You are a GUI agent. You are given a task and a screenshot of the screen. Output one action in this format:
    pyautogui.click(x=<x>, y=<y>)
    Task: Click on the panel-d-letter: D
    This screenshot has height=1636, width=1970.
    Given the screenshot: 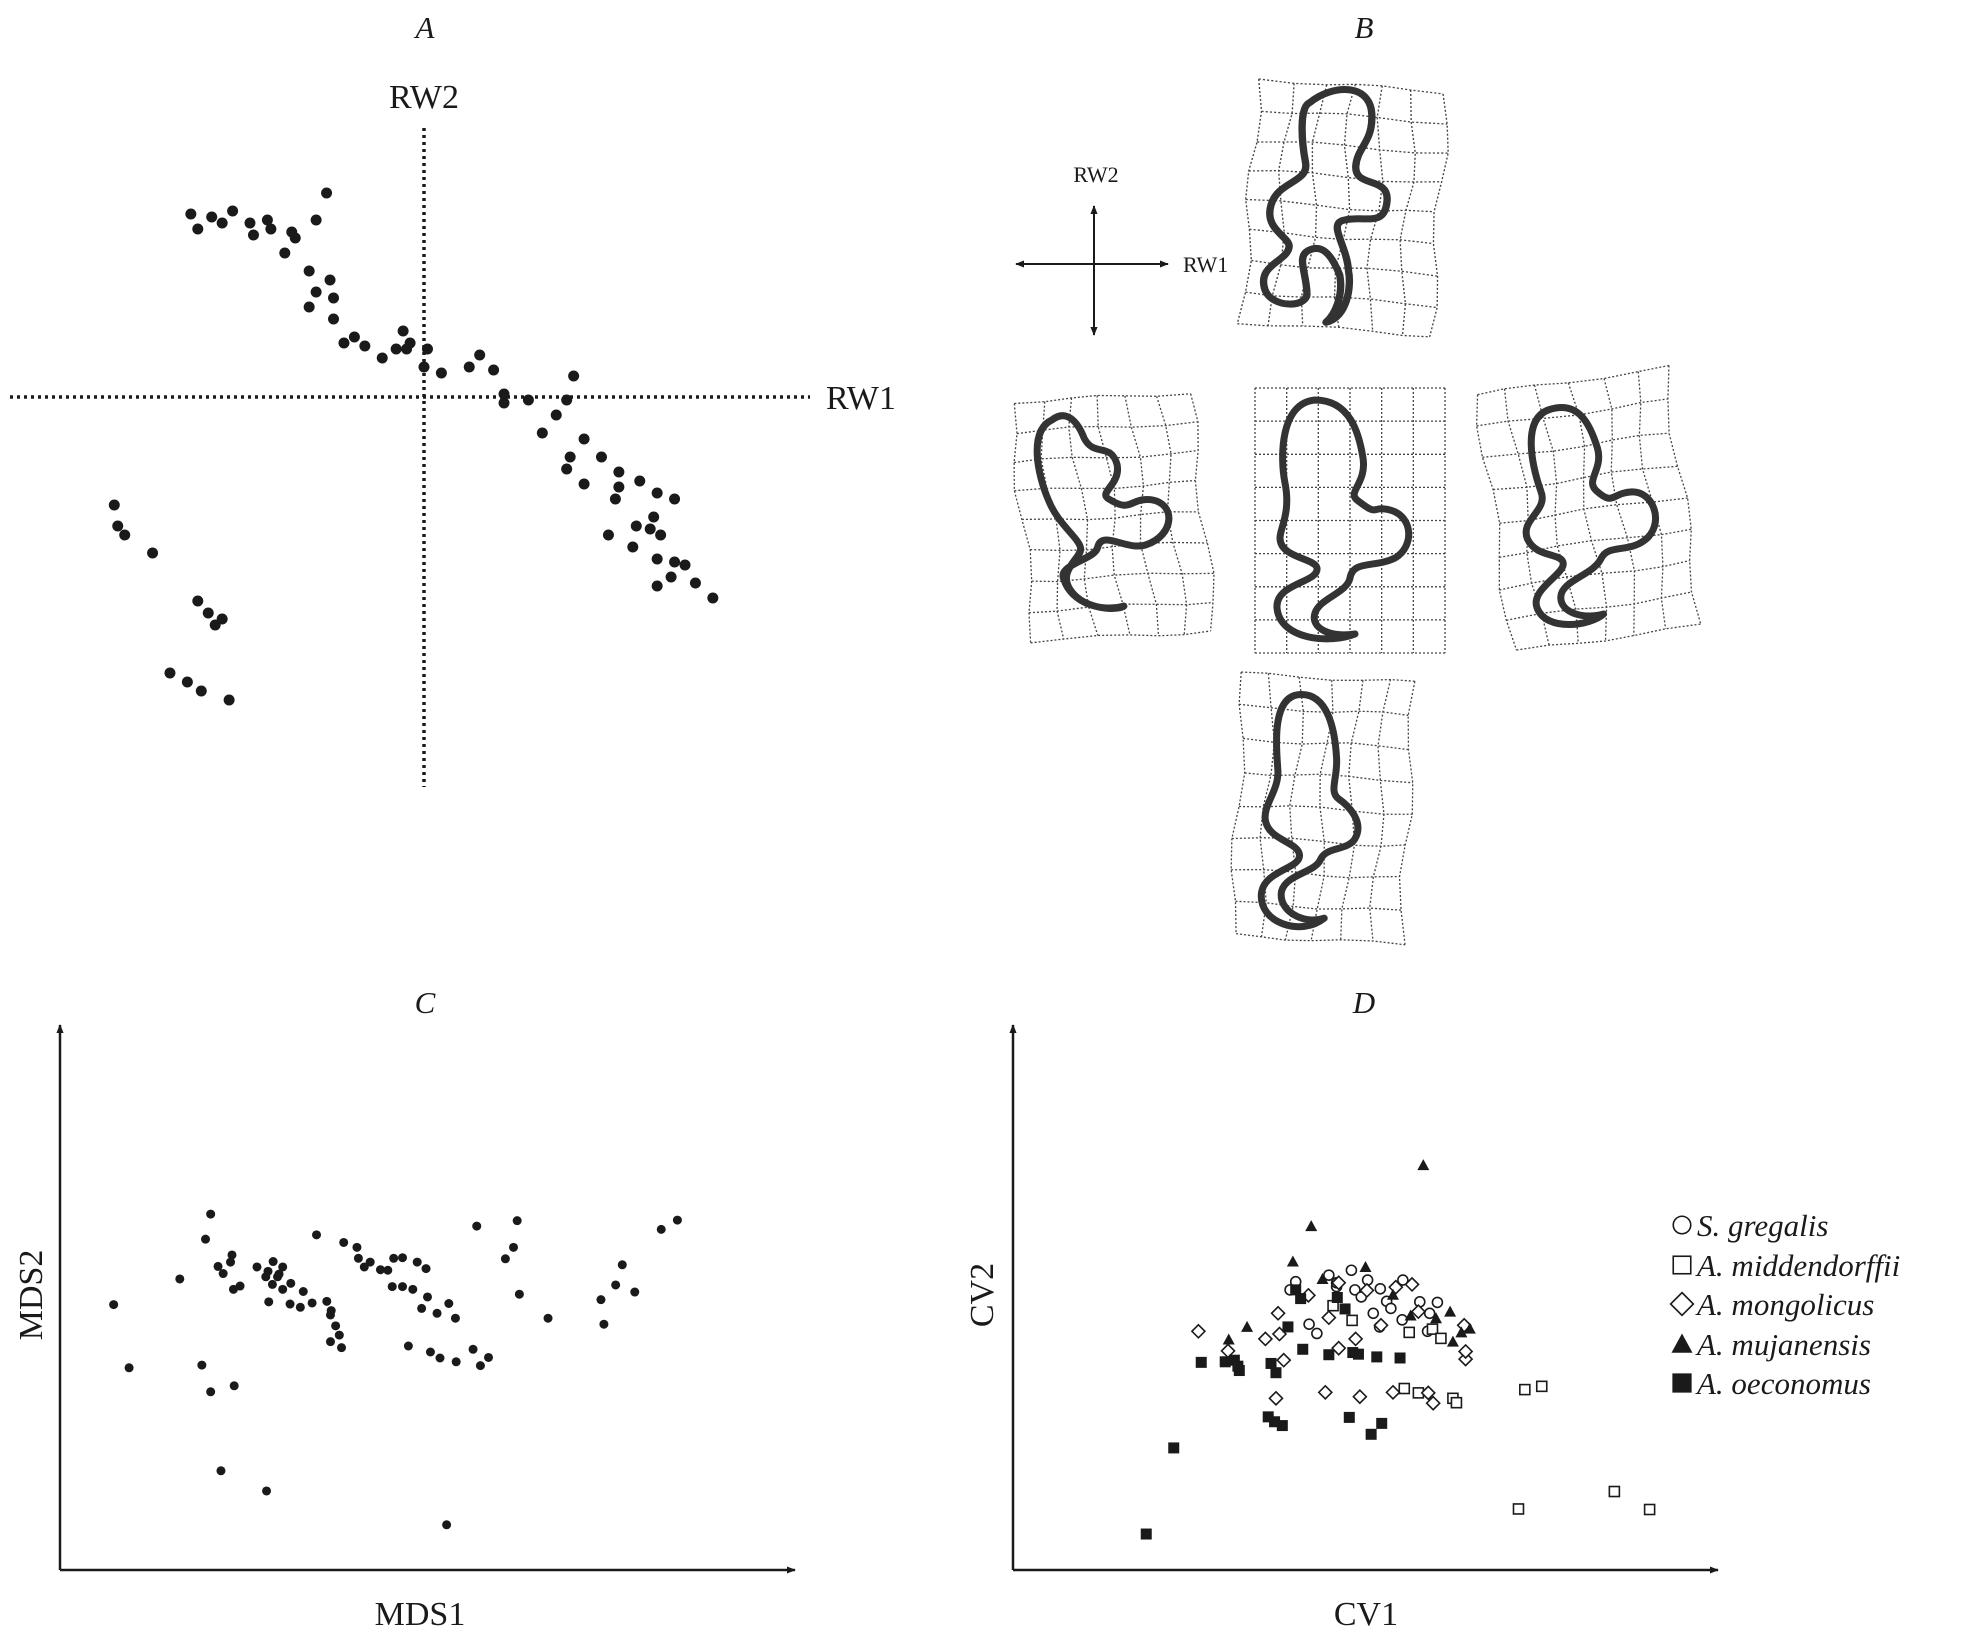 What is the action you would take?
    pyautogui.click(x=1363, y=1002)
    